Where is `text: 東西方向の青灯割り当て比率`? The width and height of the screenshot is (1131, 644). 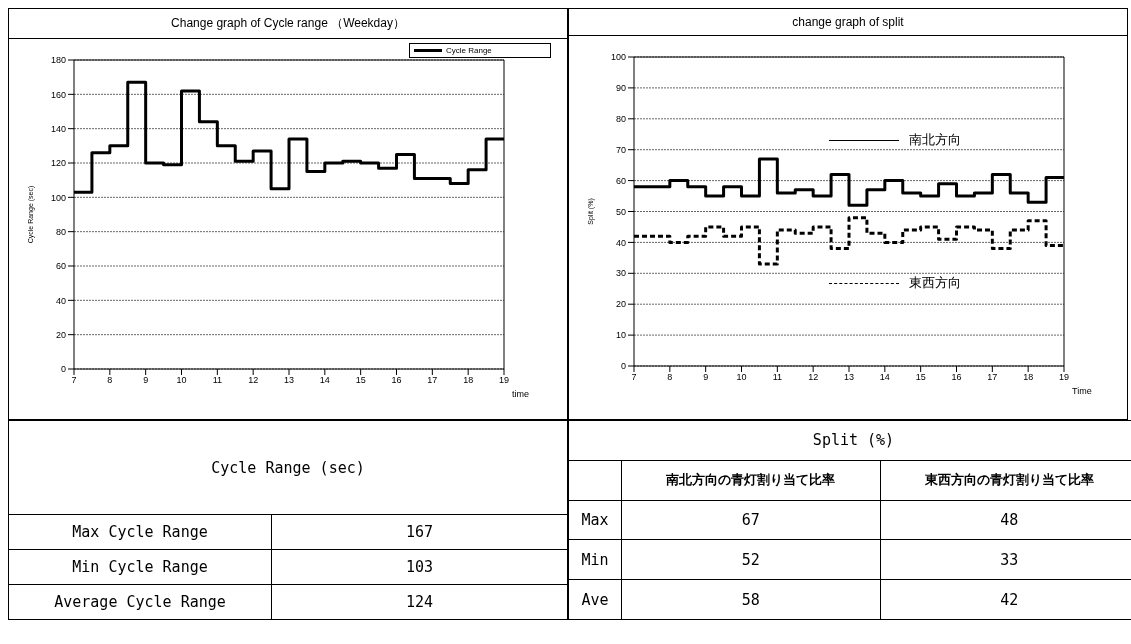 text: 東西方向の青灯割り当て比率 is located at coordinates (1005, 480).